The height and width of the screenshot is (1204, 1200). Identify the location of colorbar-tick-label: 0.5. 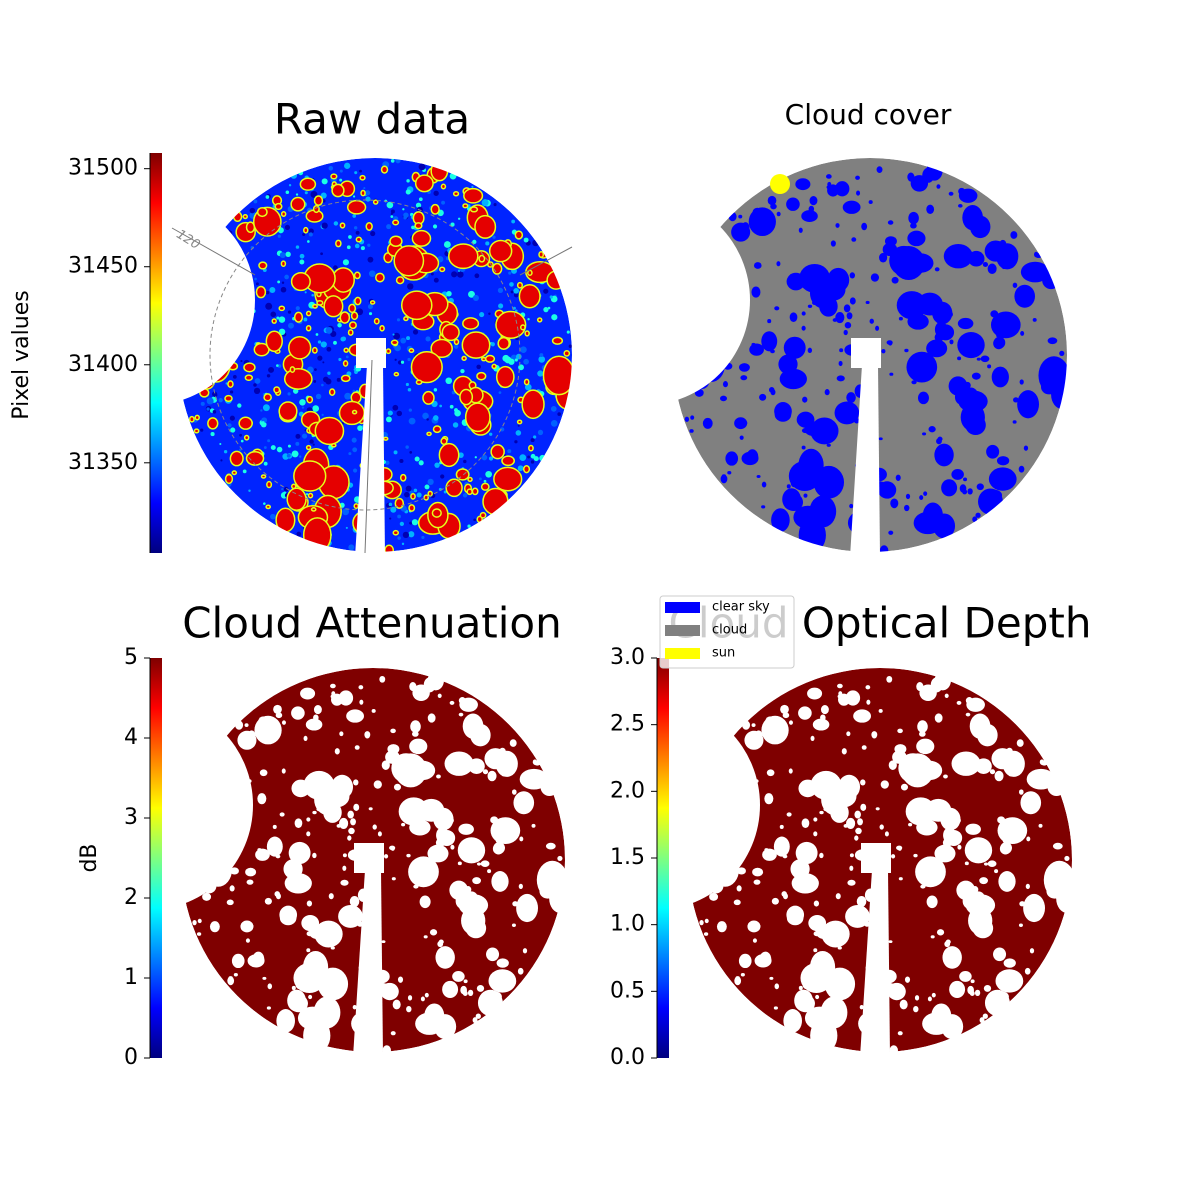
(627, 990).